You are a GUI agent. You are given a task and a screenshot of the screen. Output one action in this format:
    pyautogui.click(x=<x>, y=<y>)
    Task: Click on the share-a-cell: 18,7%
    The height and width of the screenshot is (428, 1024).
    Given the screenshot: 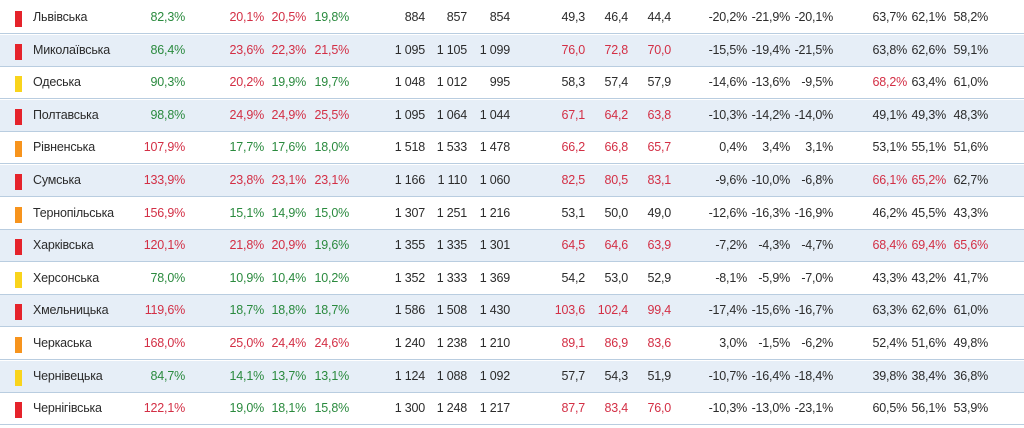 What is the action you would take?
    pyautogui.click(x=247, y=310)
    